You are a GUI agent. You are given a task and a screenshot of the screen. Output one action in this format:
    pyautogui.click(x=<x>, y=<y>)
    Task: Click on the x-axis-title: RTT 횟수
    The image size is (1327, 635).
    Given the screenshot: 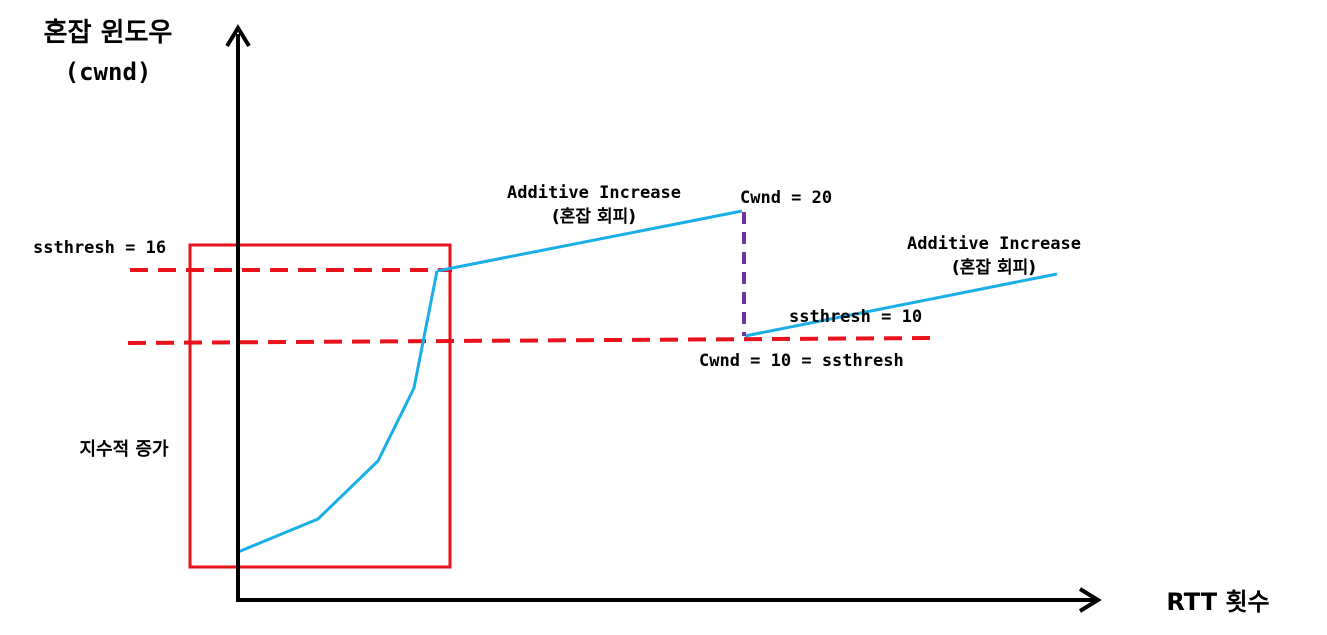 What is the action you would take?
    pyautogui.click(x=1217, y=602)
    